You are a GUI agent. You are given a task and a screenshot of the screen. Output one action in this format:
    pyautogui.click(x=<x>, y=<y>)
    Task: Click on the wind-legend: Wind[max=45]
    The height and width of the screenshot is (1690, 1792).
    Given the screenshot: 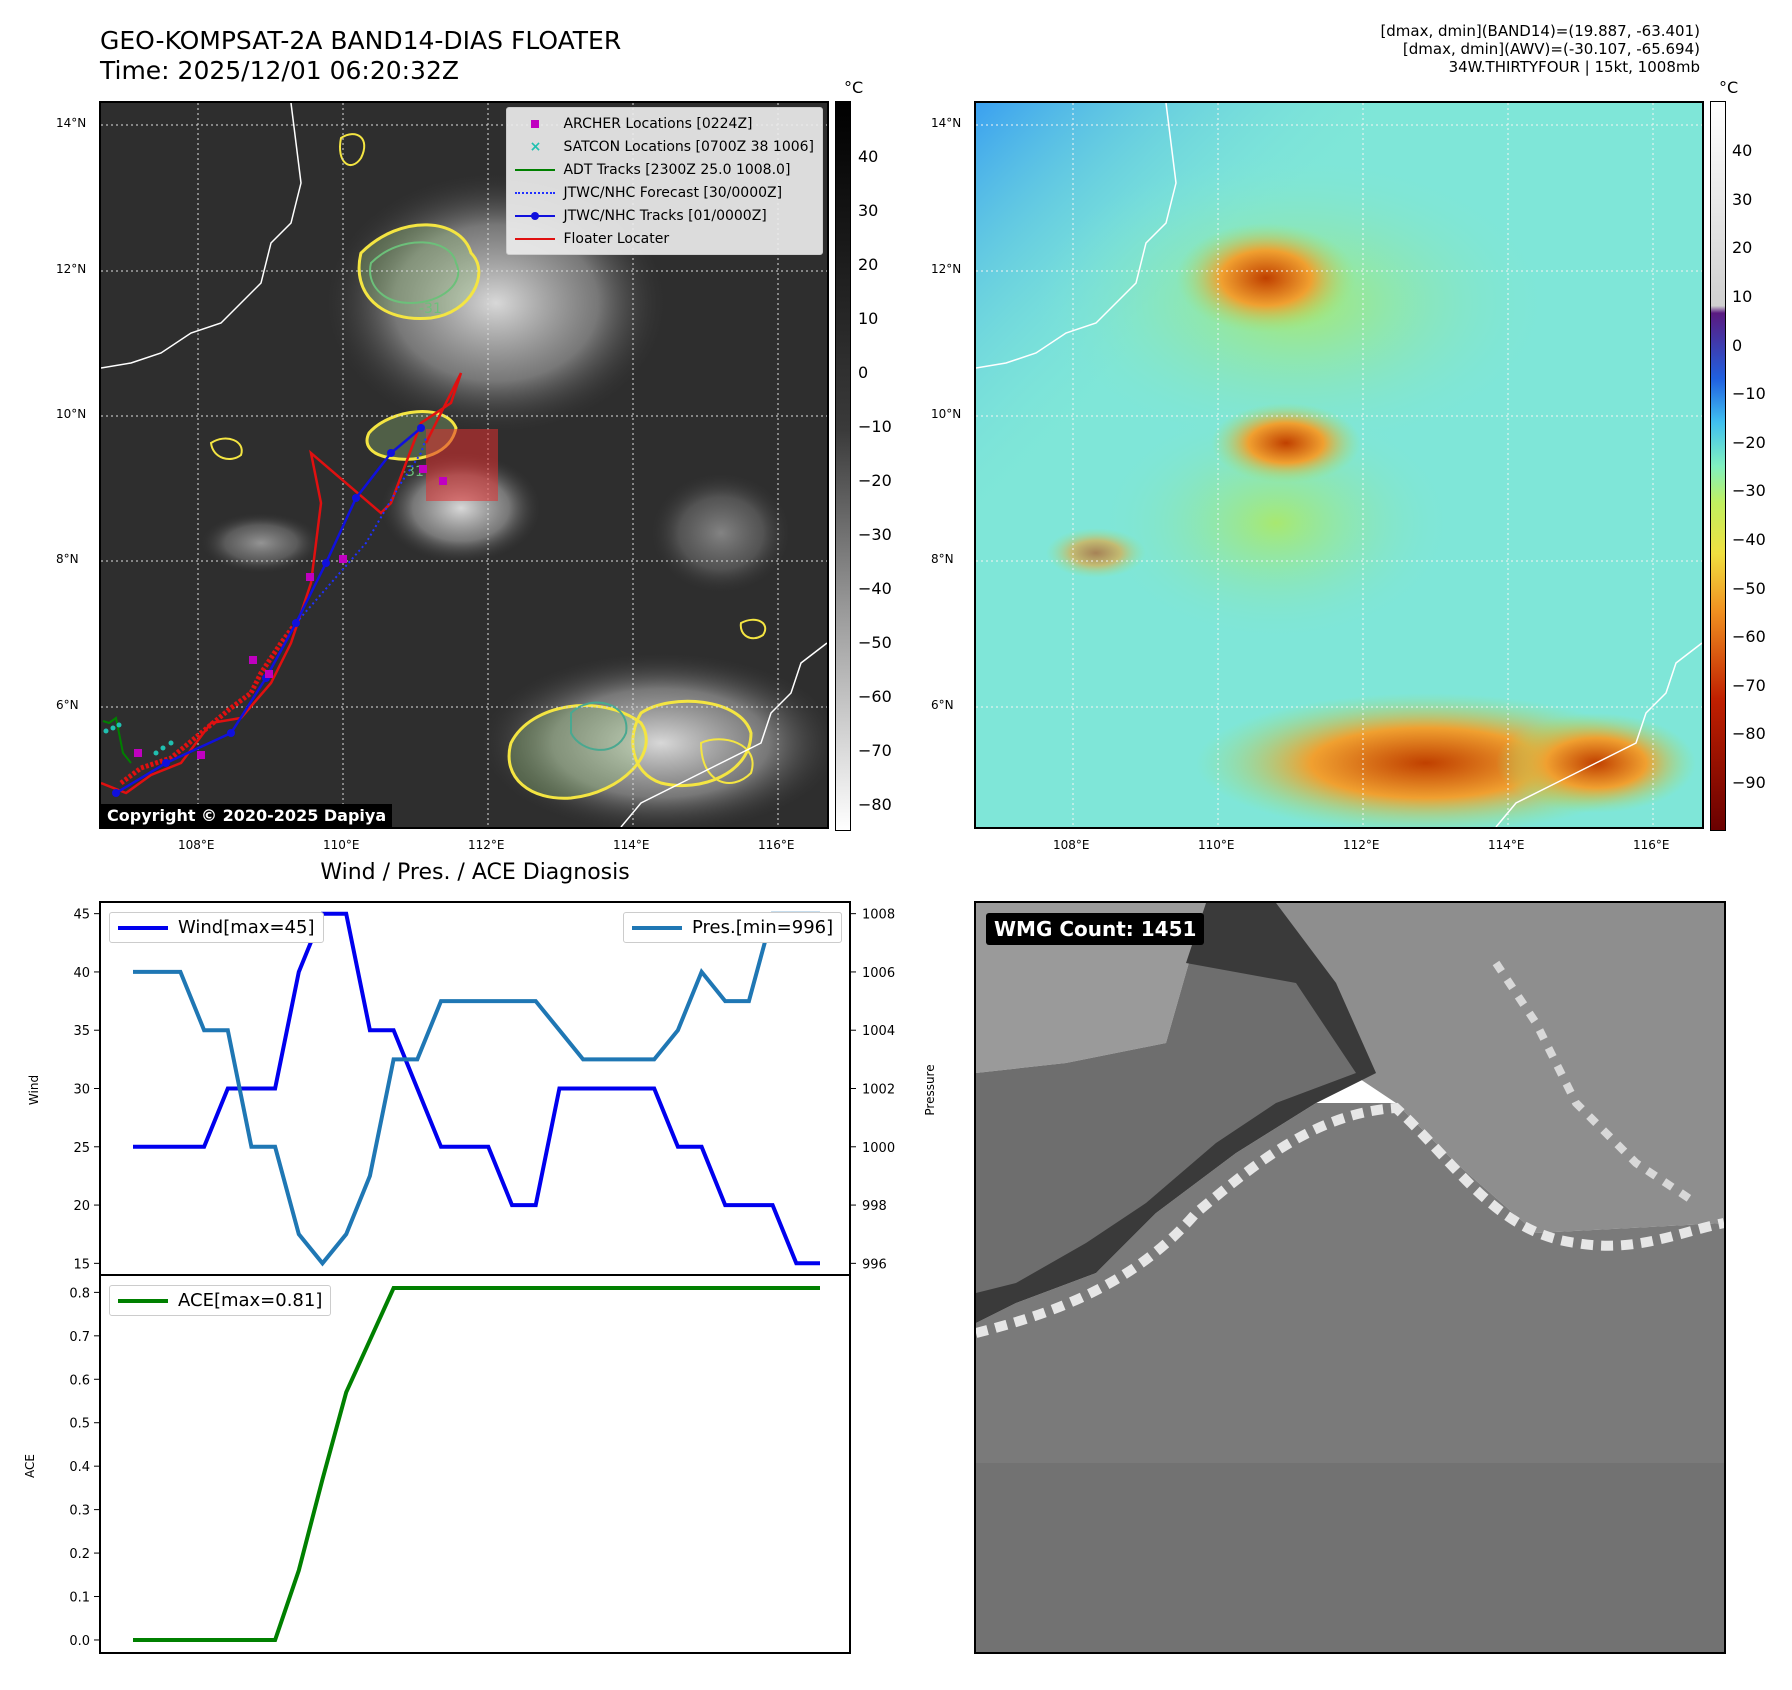 What is the action you would take?
    pyautogui.click(x=216, y=927)
    